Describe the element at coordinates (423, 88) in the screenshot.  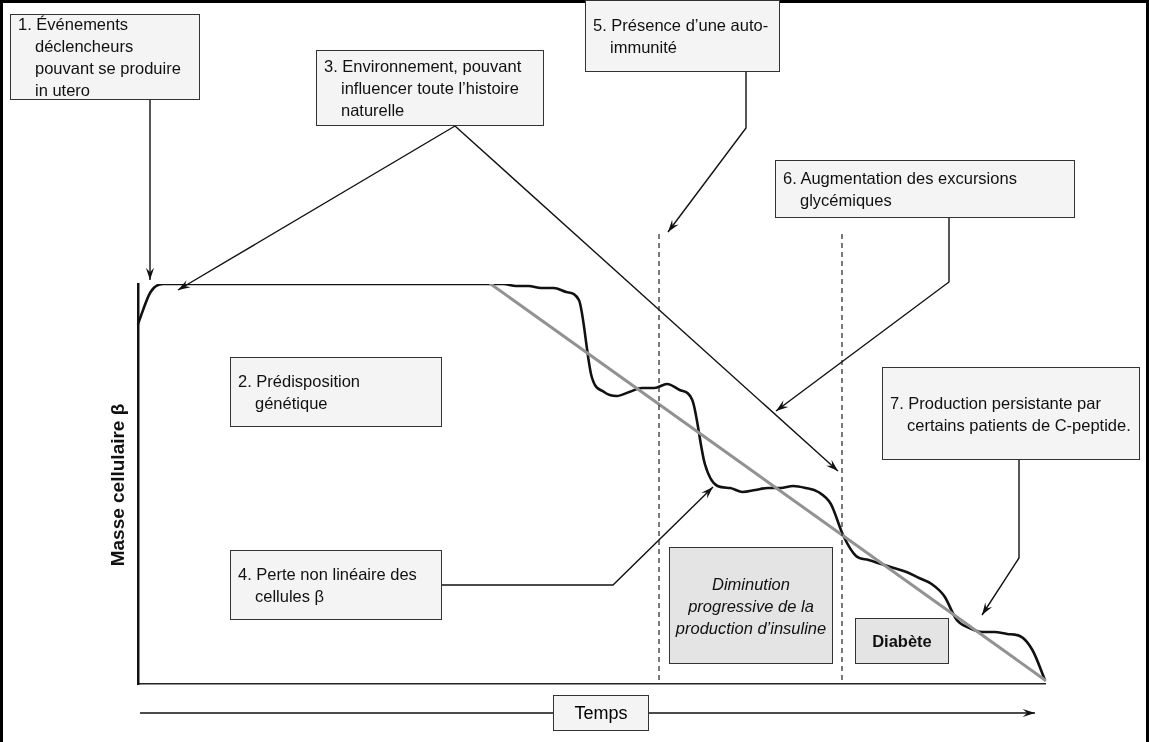
I see `text: 3. Environnement, pouvant influencer toute l’histoire naturelle` at that location.